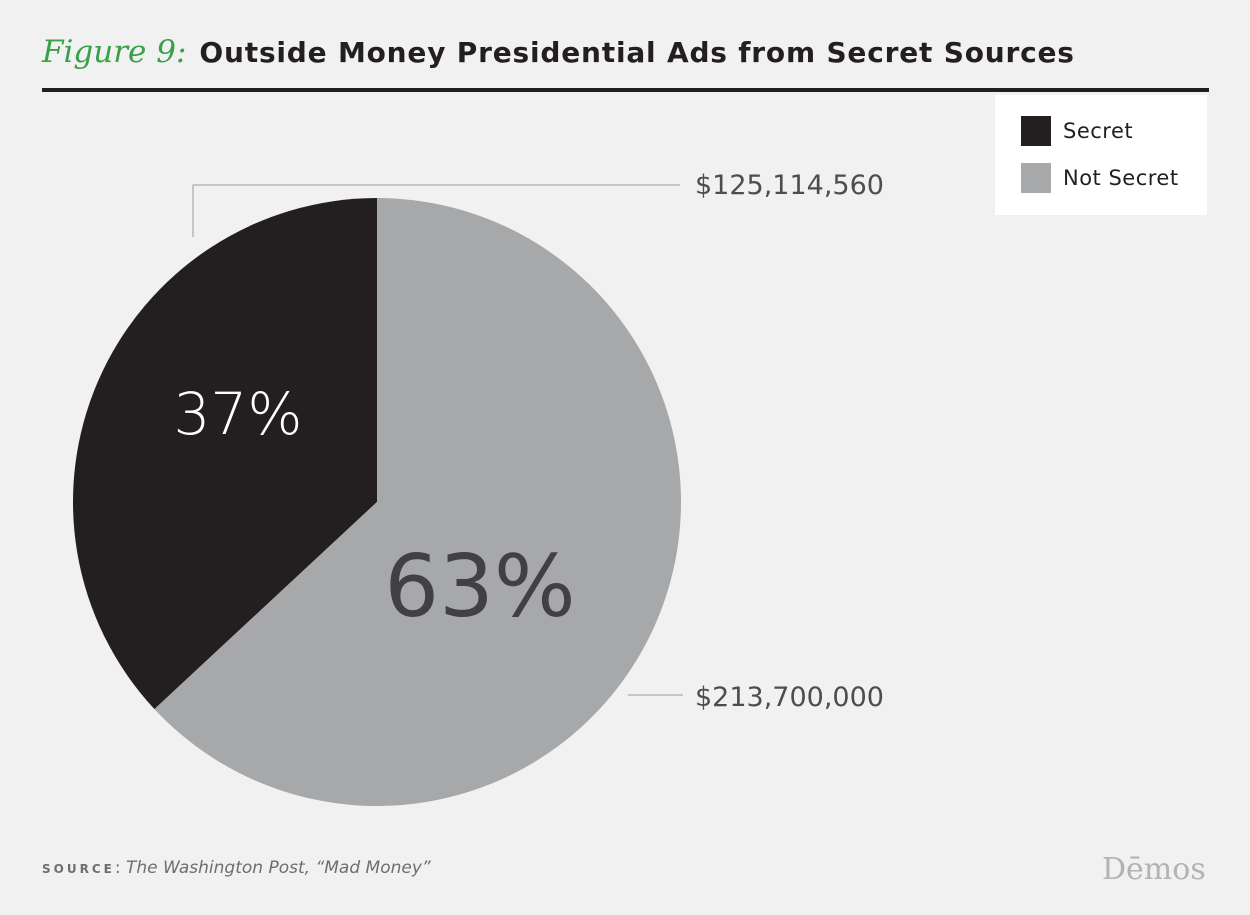 This screenshot has width=1250, height=915. I want to click on value-label-secret: $125,114,560, so click(789, 185).